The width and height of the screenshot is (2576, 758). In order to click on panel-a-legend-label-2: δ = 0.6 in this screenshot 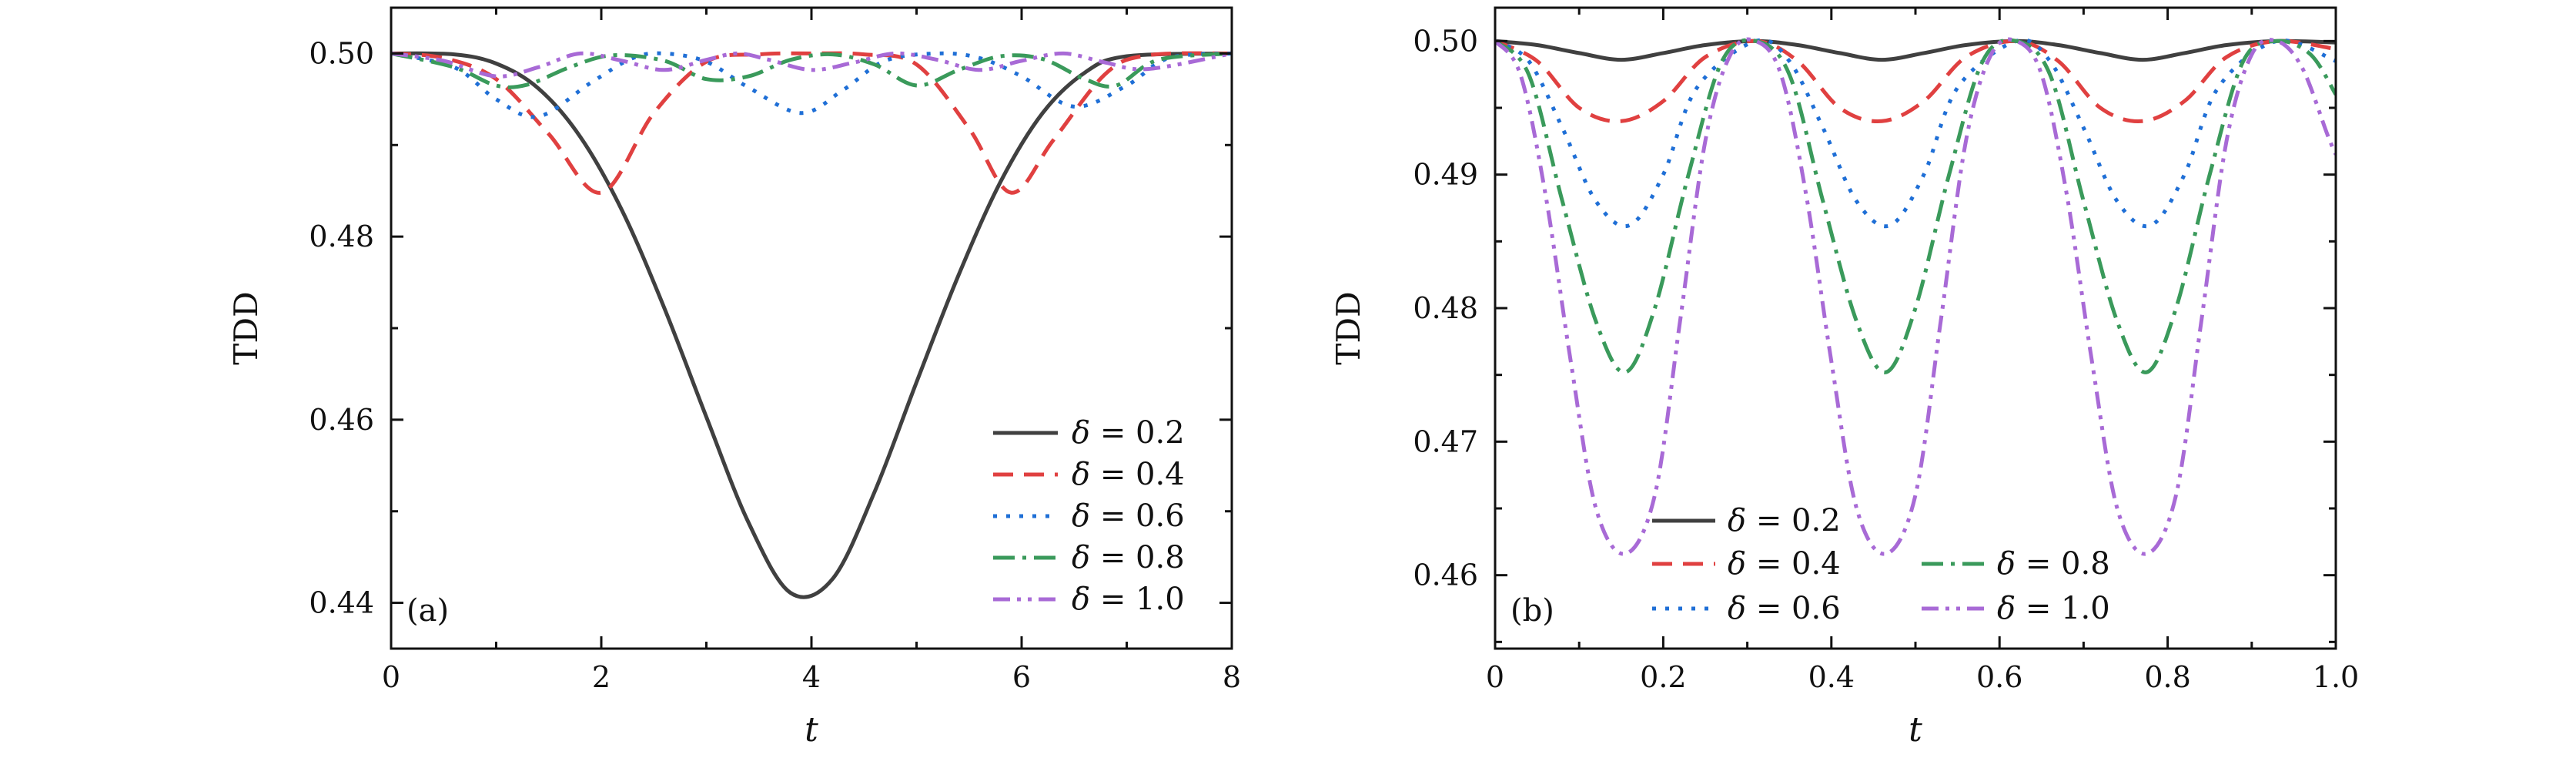, I will do `click(1128, 516)`.